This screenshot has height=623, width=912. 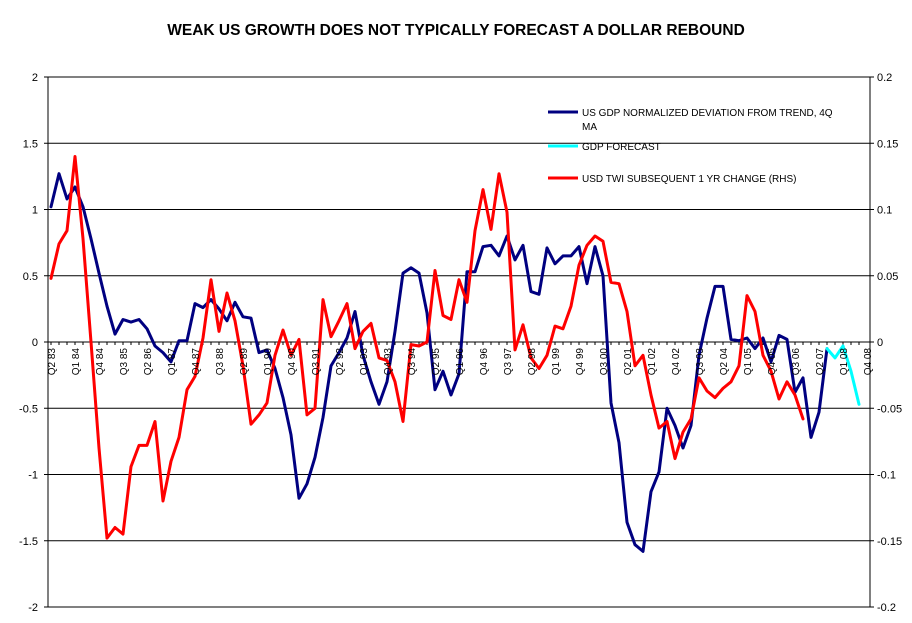 I want to click on x-axis-tick-label: Q4 90, so click(x=292, y=362).